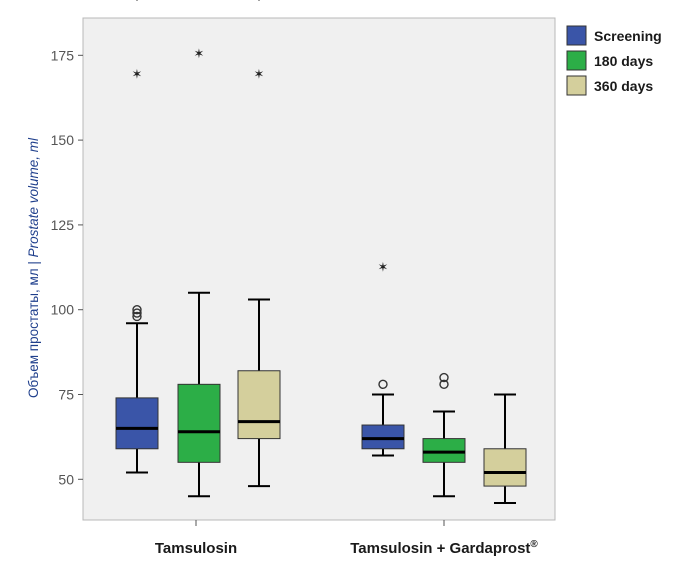  Describe the element at coordinates (63, 225) in the screenshot. I see `y-tick-label: 125` at that location.